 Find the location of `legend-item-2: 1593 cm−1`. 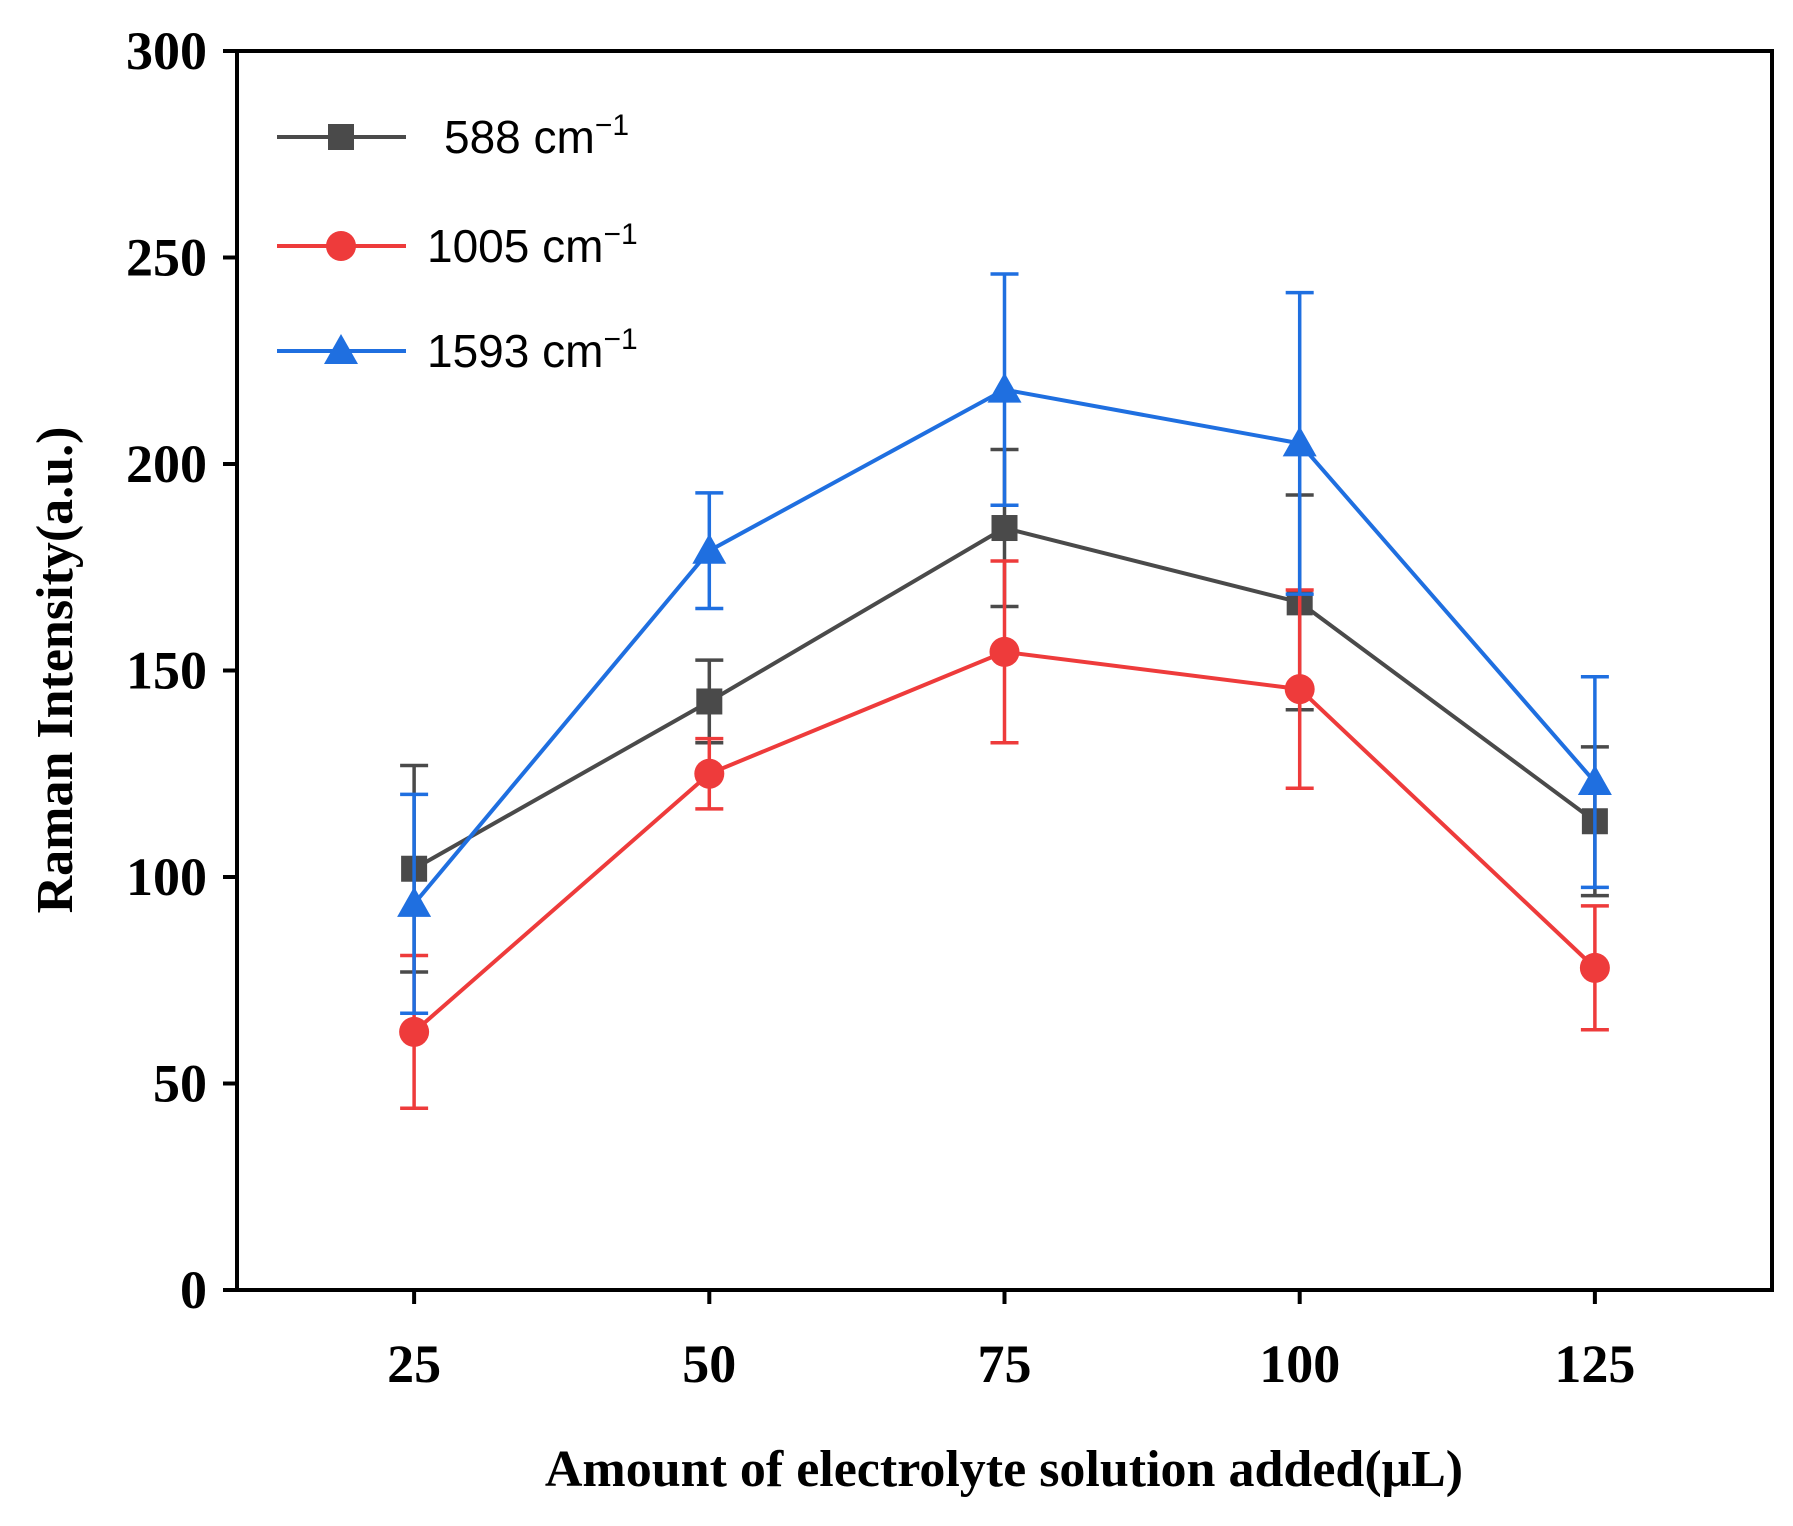

legend-item-2: 1593 cm−1 is located at coordinates (457, 350).